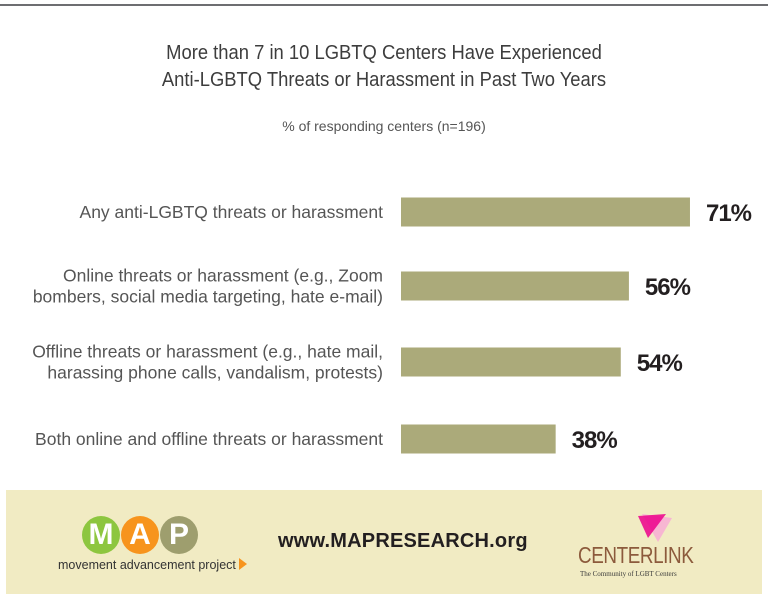 This screenshot has width=768, height=598. I want to click on map-letter-a: A, so click(140, 535).